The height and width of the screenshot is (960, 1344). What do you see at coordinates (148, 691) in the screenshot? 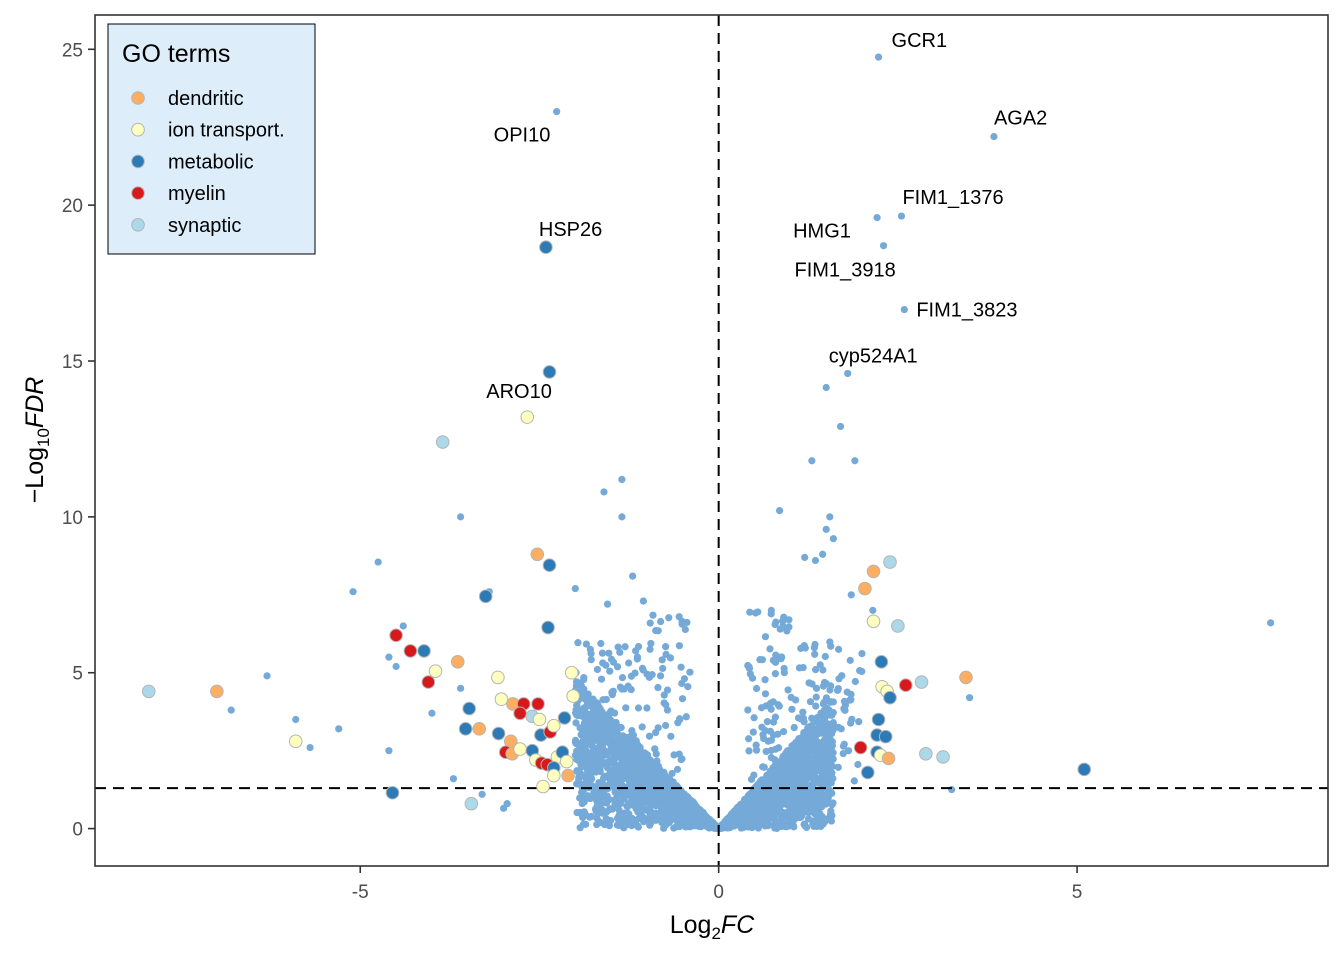
I see `go-point-synaptic` at bounding box center [148, 691].